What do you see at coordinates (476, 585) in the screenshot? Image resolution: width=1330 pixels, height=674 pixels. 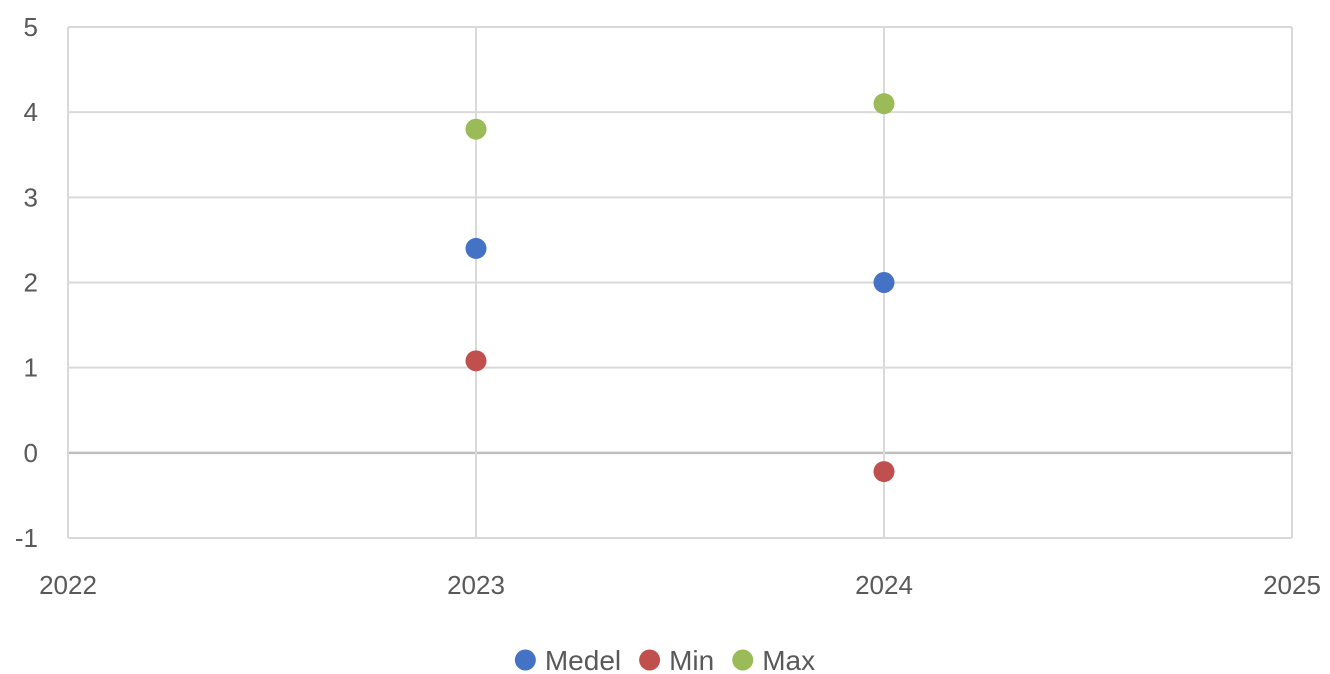 I see `x-tick-label: 2023` at bounding box center [476, 585].